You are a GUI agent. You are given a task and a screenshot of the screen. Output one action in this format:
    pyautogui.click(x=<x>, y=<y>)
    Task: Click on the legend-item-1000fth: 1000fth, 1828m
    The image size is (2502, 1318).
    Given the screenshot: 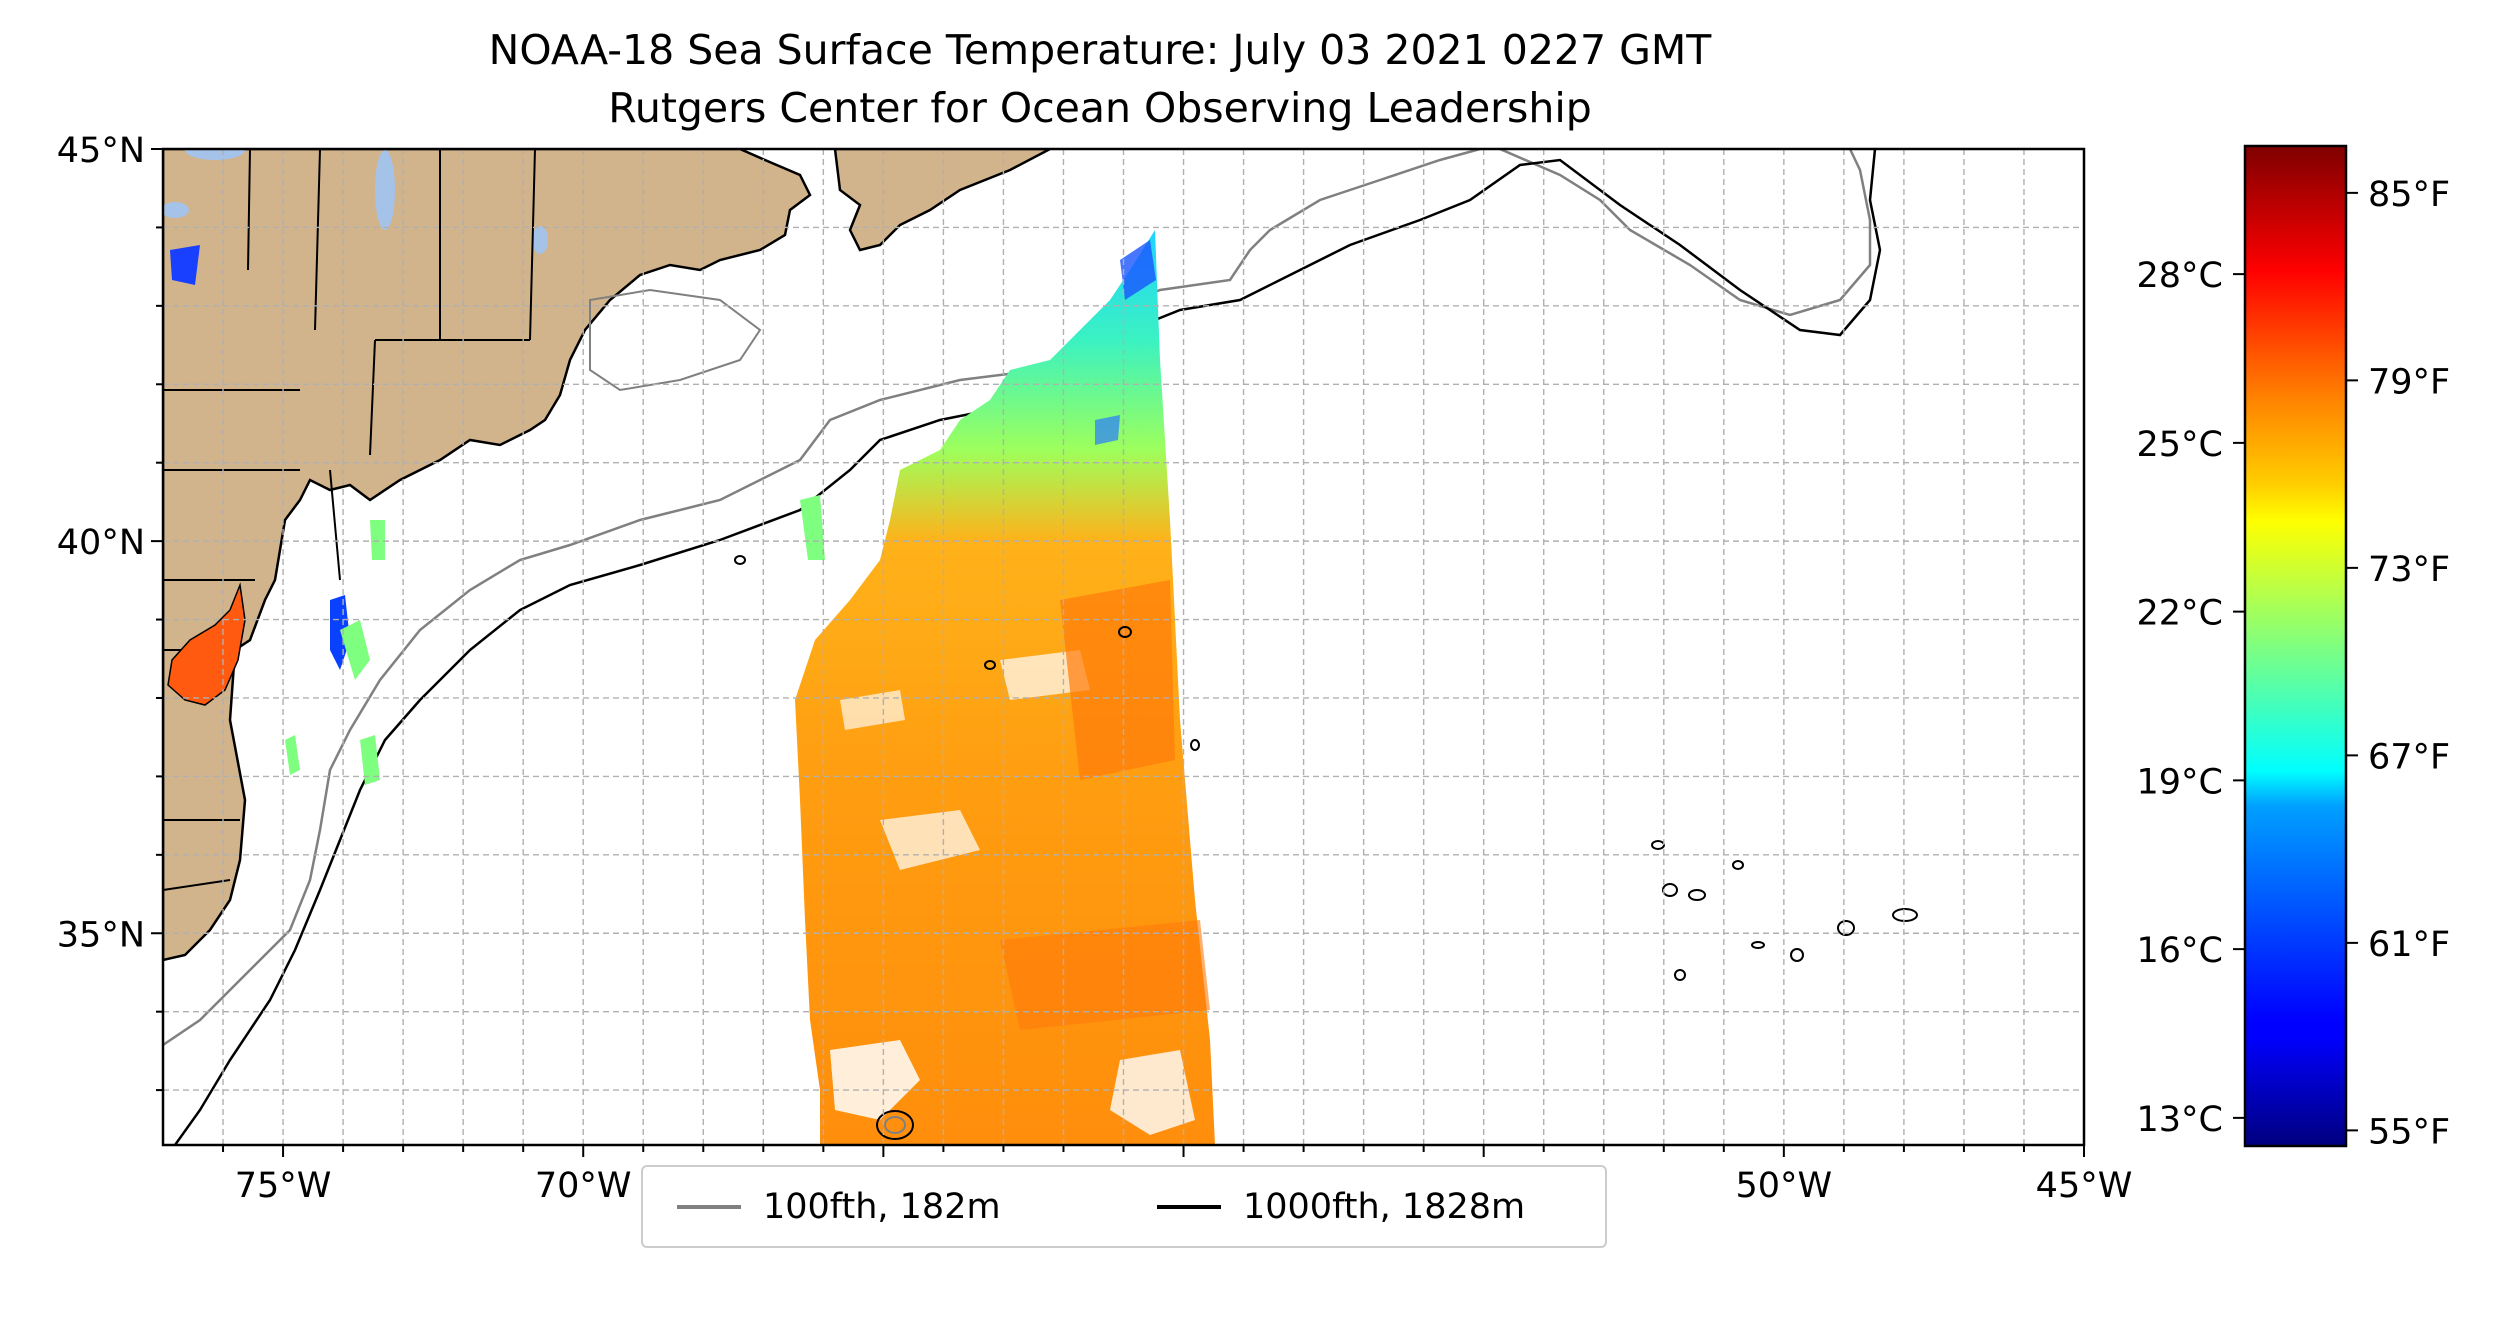 What is the action you would take?
    pyautogui.click(x=1341, y=1206)
    